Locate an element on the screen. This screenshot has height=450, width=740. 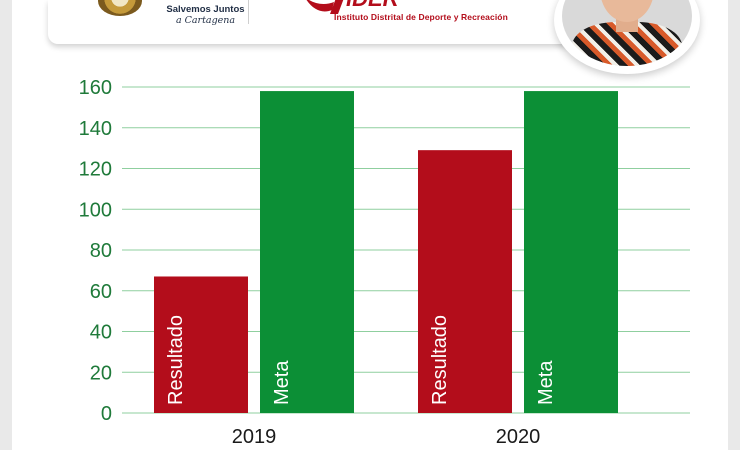
y-tick-label: 20 is located at coordinates (101, 373).